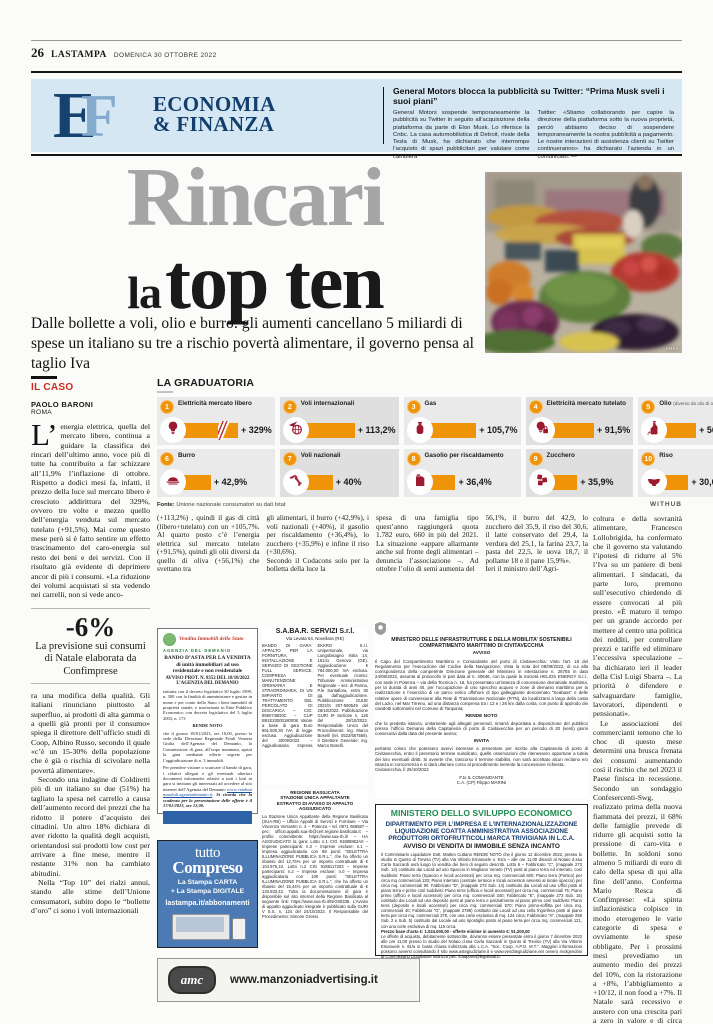 This screenshot has height=1024, width=713. What do you see at coordinates (79, 55) in the screenshot?
I see `masthead: LASTAMPA` at bounding box center [79, 55].